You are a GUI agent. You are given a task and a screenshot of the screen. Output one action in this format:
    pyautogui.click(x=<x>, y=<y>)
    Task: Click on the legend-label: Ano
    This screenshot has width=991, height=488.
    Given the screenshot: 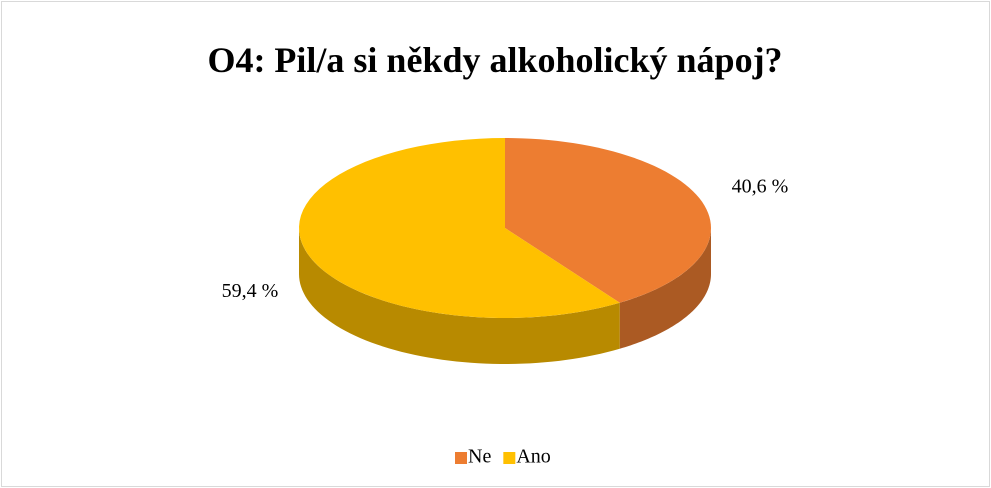 What is the action you would take?
    pyautogui.click(x=533, y=457)
    